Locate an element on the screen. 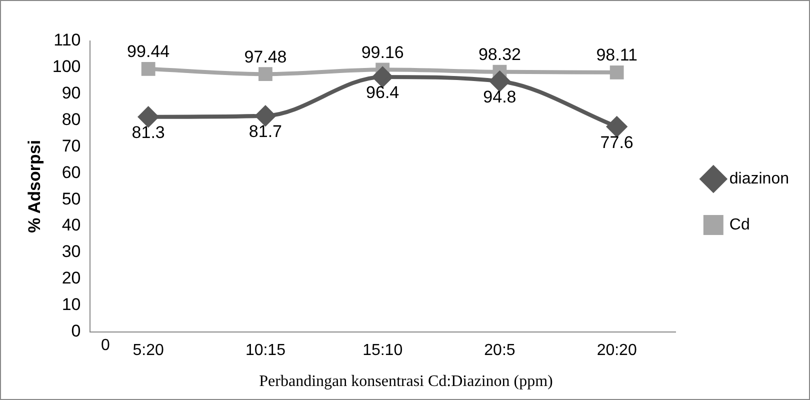 The image size is (810, 400). y-tick-label: 10 is located at coordinates (71, 304).